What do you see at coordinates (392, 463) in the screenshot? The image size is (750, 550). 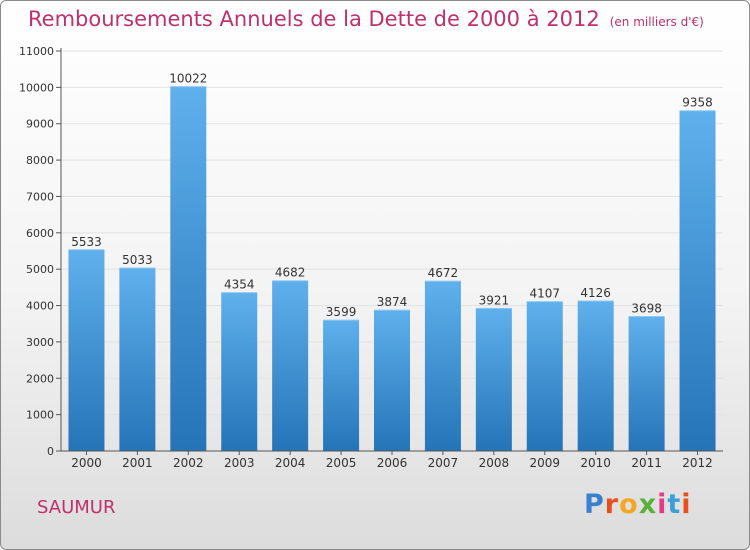 I see `x-tick-label: 2006` at bounding box center [392, 463].